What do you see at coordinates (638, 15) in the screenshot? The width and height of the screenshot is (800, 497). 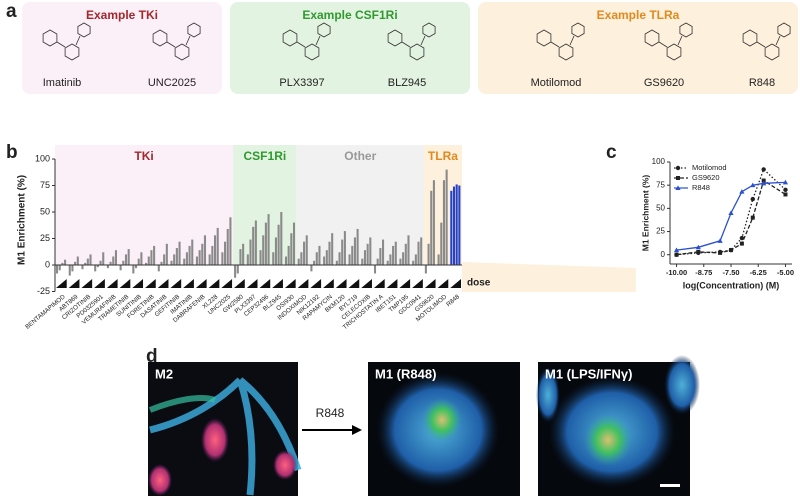 I see `group-title: Example TLRa` at bounding box center [638, 15].